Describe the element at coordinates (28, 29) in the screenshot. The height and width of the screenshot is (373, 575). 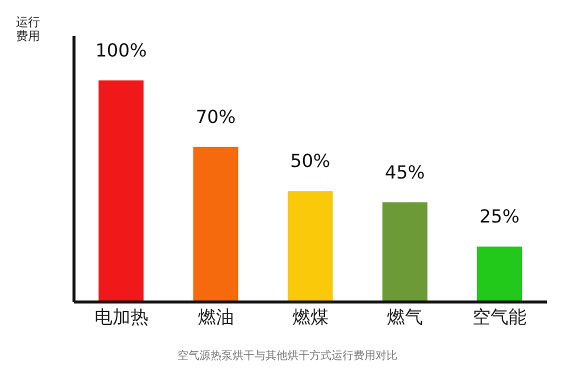
I see `y-axis-title: 运行费用` at that location.